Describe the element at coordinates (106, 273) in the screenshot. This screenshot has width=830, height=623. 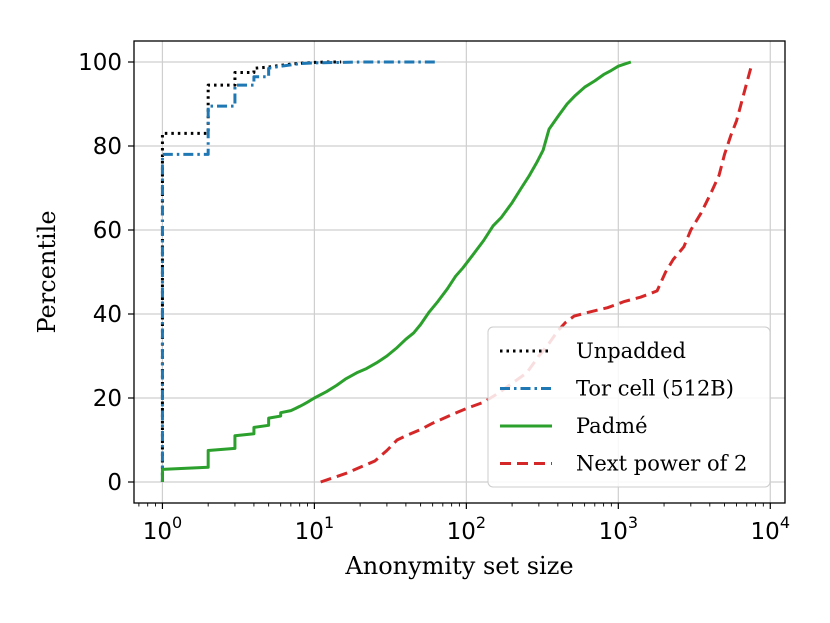
I see `y-axis: 0 20 40 60 80 100` at that location.